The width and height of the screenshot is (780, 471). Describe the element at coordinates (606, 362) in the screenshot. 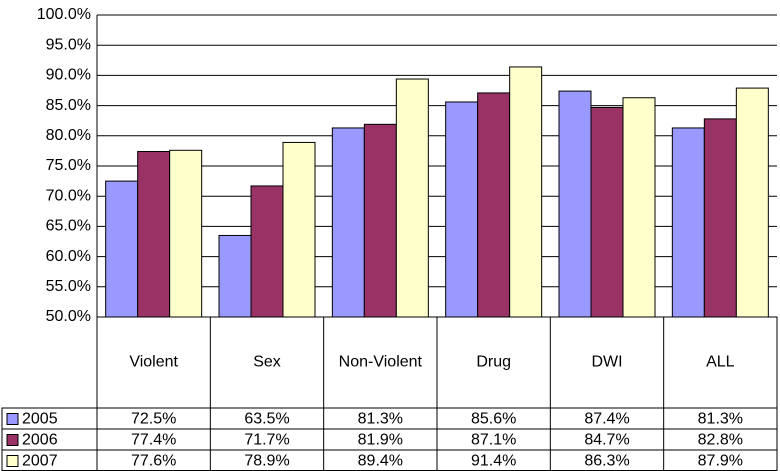

I see `x-tick-label: DWI` at that location.